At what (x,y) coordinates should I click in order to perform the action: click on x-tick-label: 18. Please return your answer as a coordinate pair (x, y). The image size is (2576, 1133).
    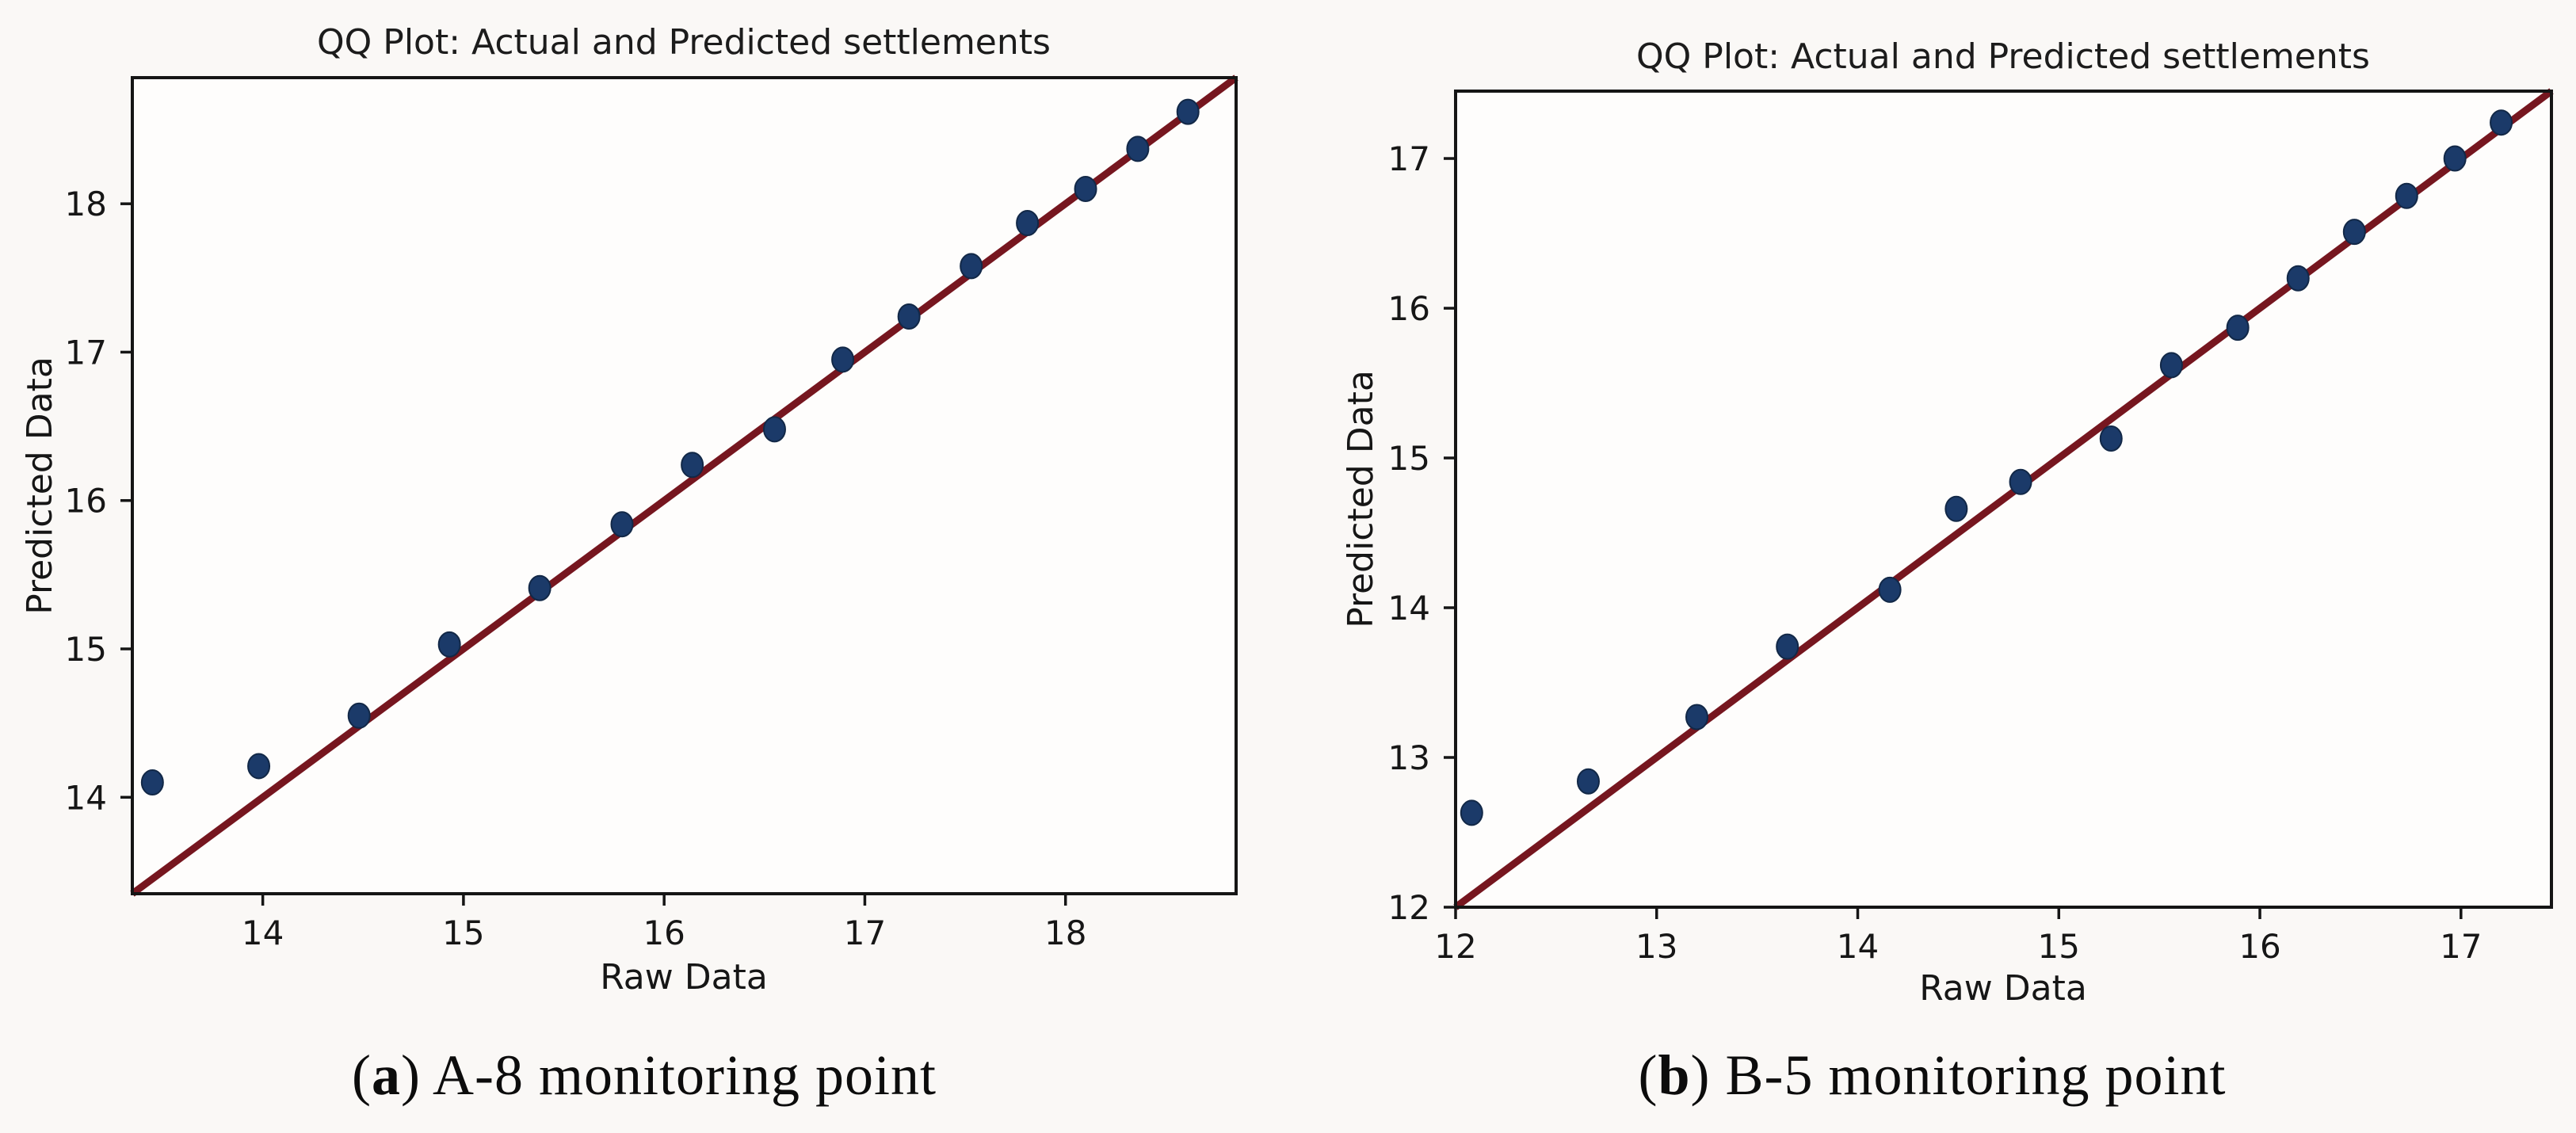
    Looking at the image, I should click on (1065, 933).